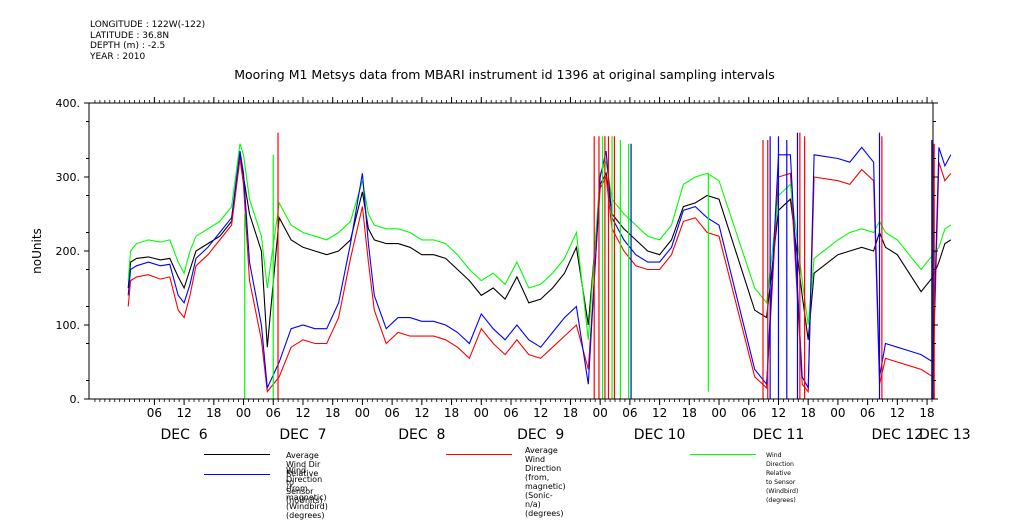 The image size is (1009, 520). Describe the element at coordinates (148, 25) in the screenshot. I see `longitude-text: LONGITUDE : 122W(-122)` at that location.